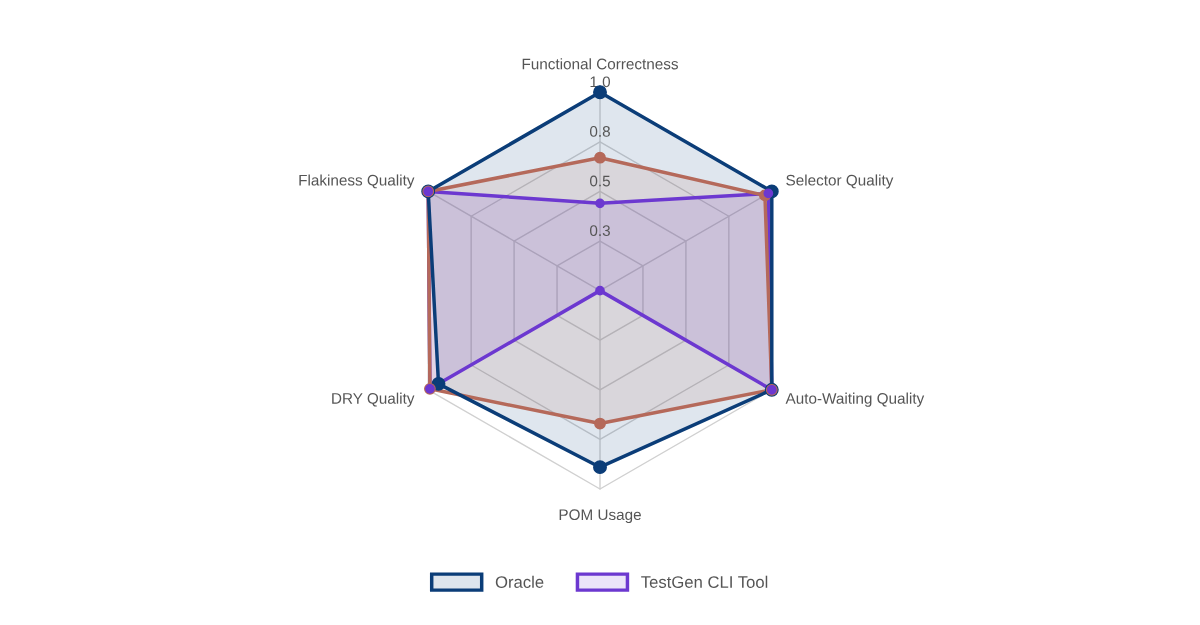 This screenshot has width=1200, height=625. What do you see at coordinates (599, 231) in the screenshot?
I see `y-tick-label: 0.3` at bounding box center [599, 231].